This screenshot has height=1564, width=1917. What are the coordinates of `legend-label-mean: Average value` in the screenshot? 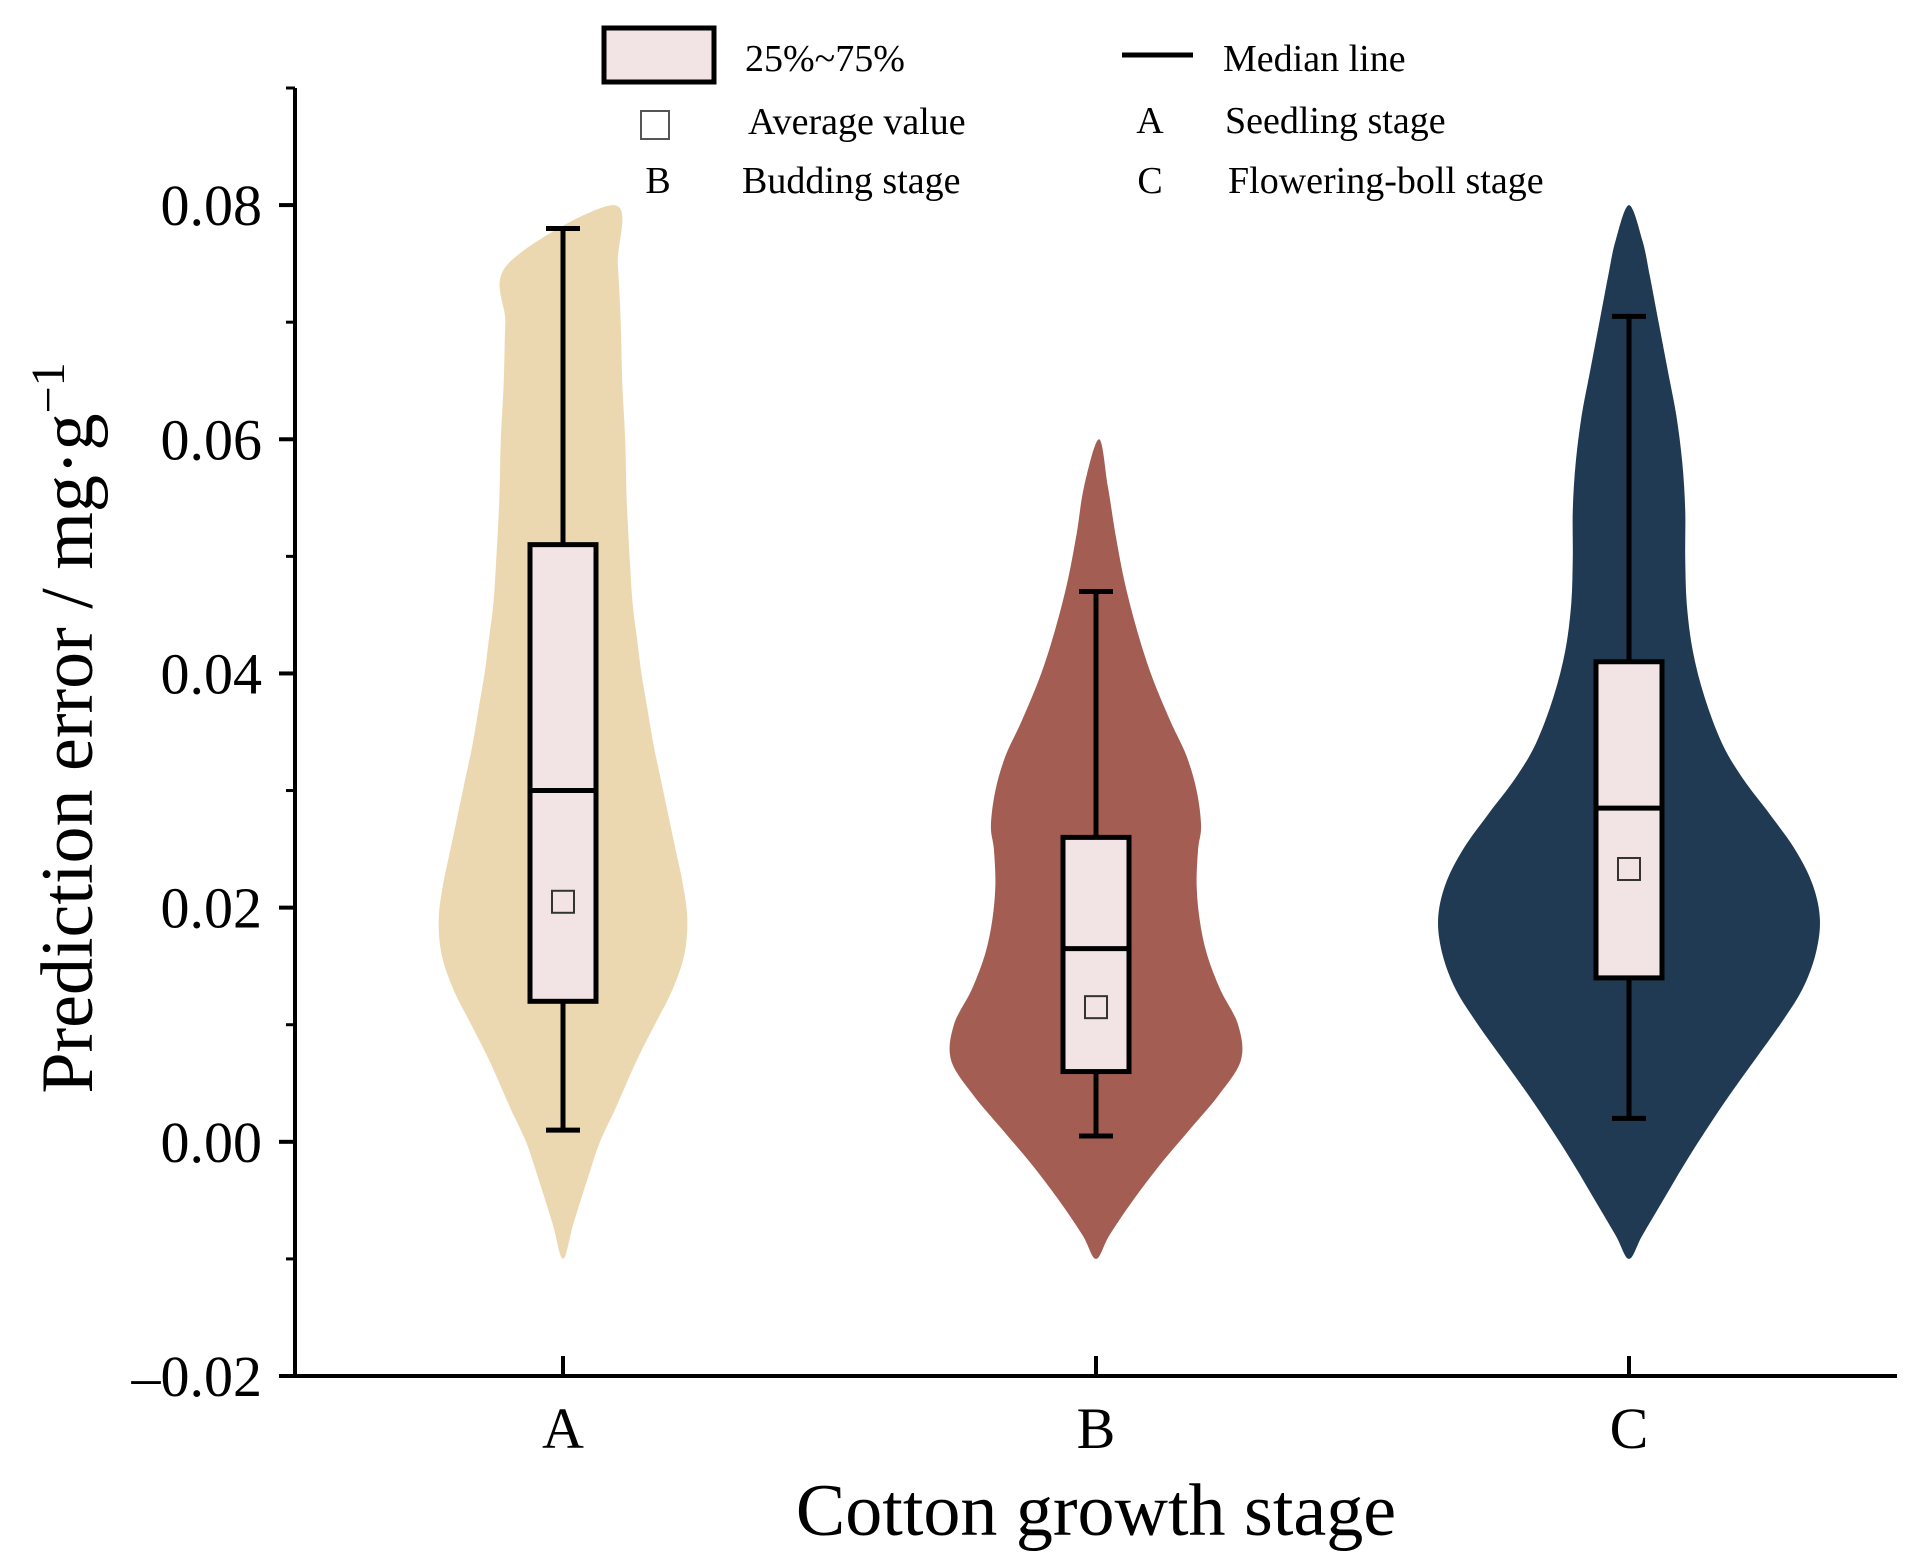 It's located at (857, 122).